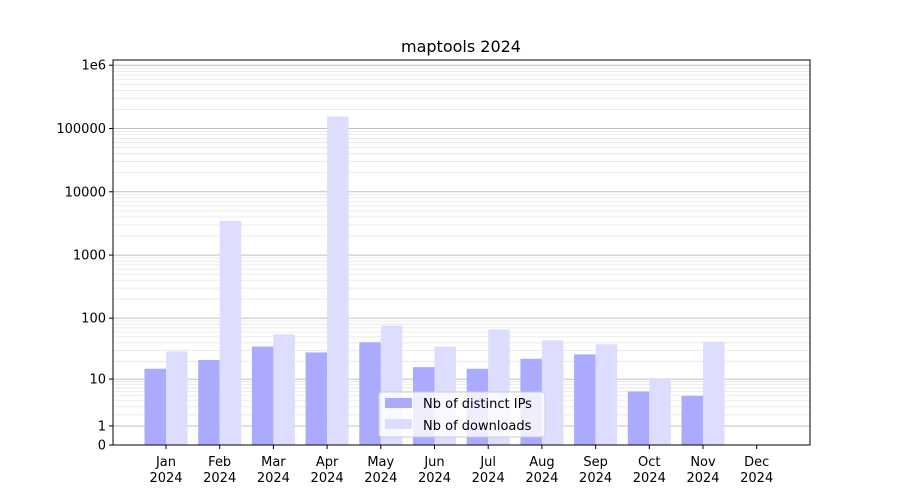  Describe the element at coordinates (219, 462) in the screenshot. I see `x-tick-label-month: Feb` at that location.